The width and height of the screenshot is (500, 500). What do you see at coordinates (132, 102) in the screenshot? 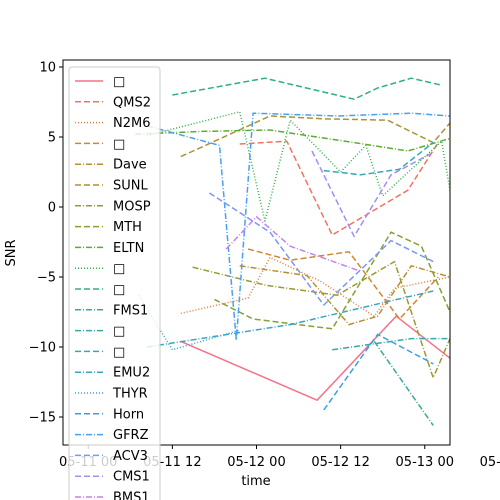
I see `legend-label-1: QMS2` at bounding box center [132, 102].